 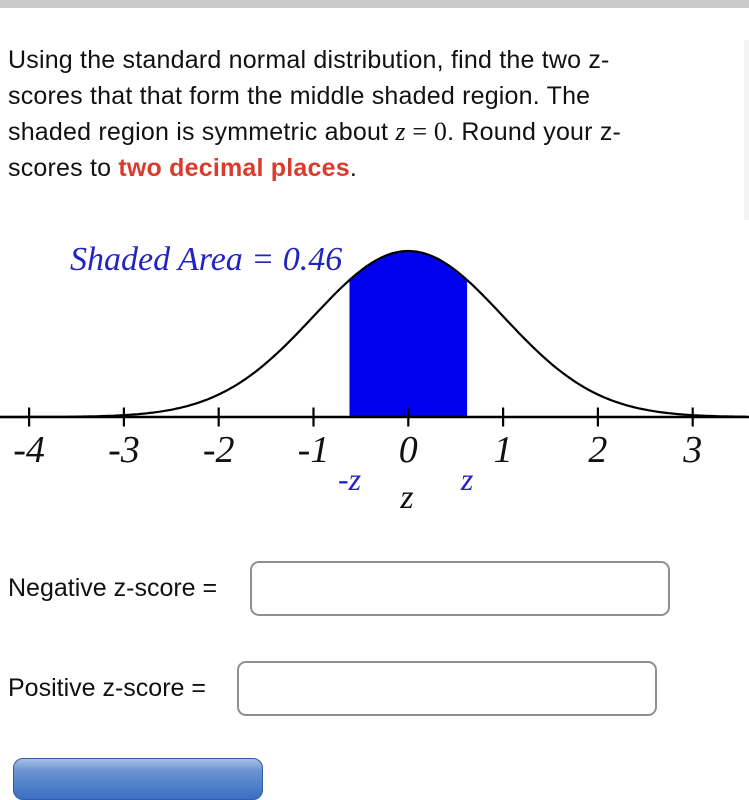 I want to click on question-line: scores to two decimal places., so click(x=378, y=168).